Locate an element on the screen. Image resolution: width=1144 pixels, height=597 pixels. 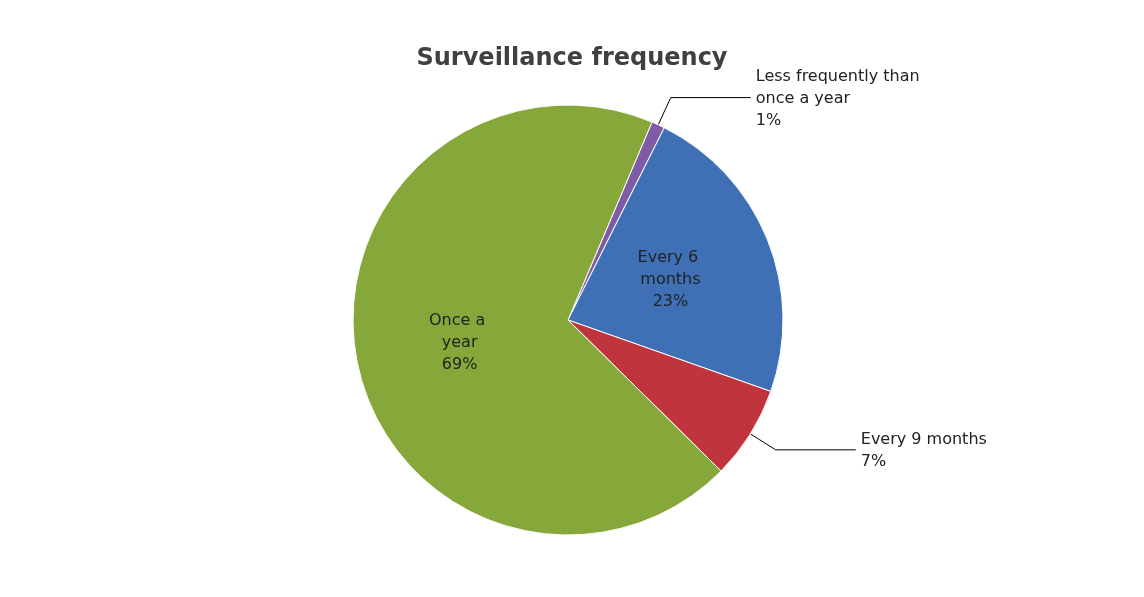
chart-title: Surveillance frequency is located at coordinates (572, 57).